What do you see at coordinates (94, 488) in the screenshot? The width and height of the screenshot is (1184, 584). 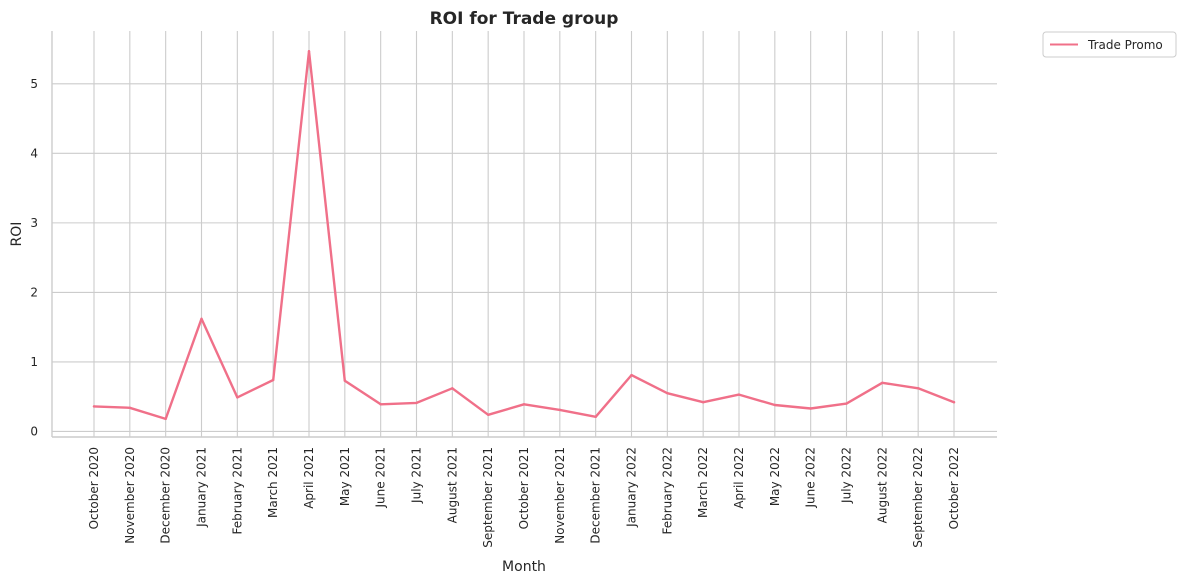 I see `x-tick-label: October 2020` at bounding box center [94, 488].